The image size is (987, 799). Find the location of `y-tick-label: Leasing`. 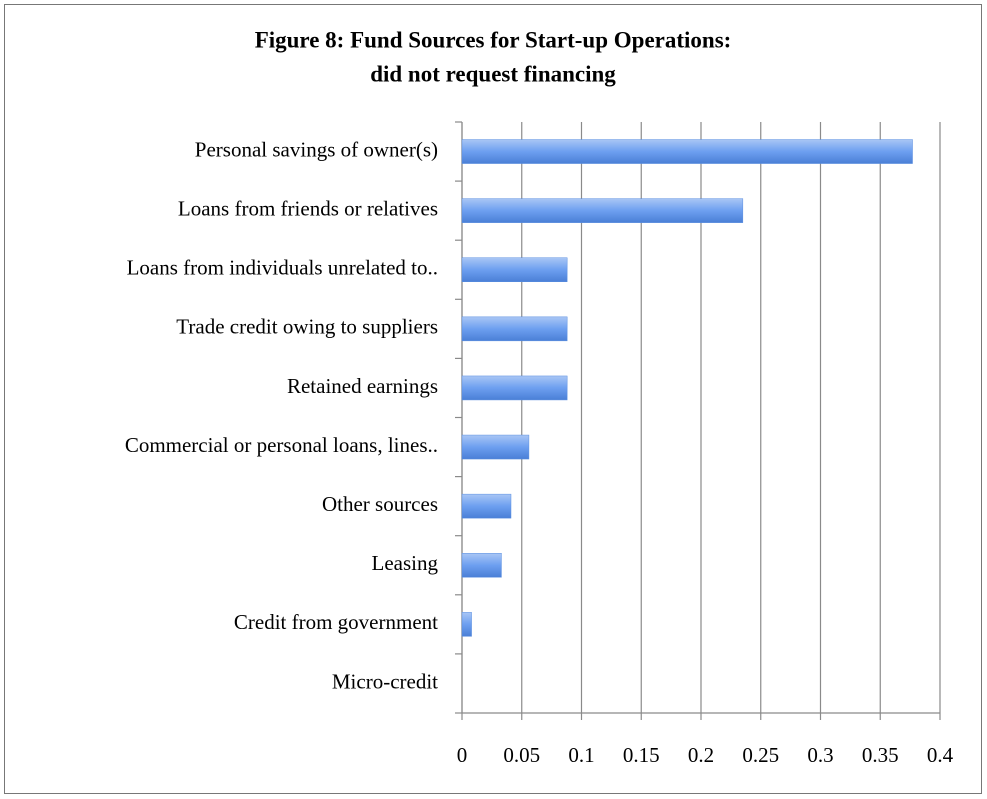

y-tick-label: Leasing is located at coordinates (405, 563).